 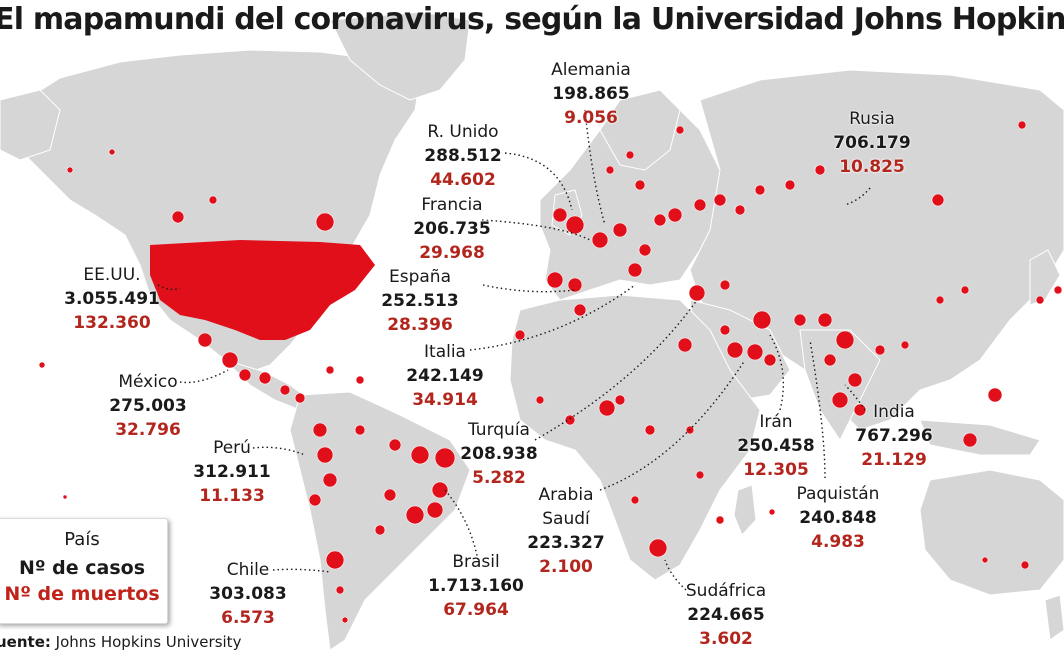 What do you see at coordinates (301, 570) in the screenshot?
I see `leader-line-chile` at bounding box center [301, 570].